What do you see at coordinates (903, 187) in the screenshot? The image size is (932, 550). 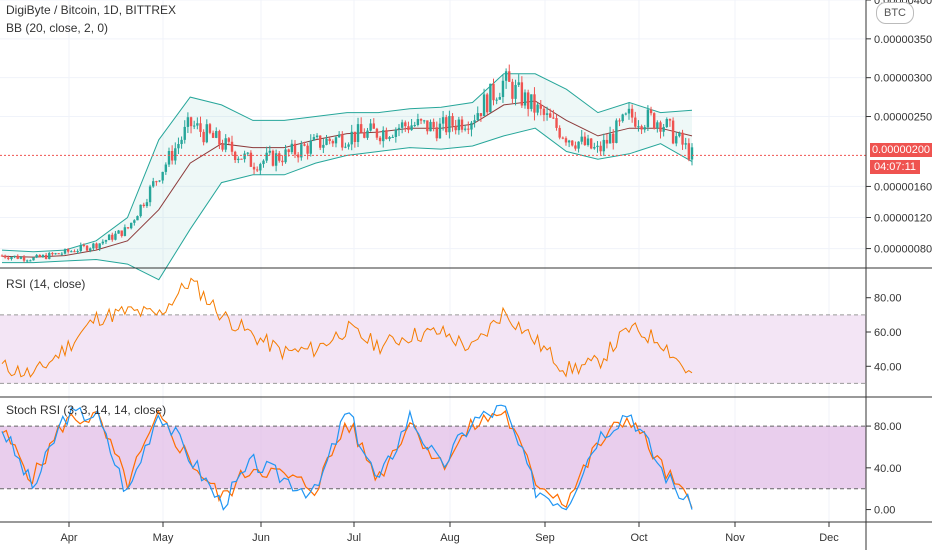 I see `price-tick-label: 0.00000160` at bounding box center [903, 187].